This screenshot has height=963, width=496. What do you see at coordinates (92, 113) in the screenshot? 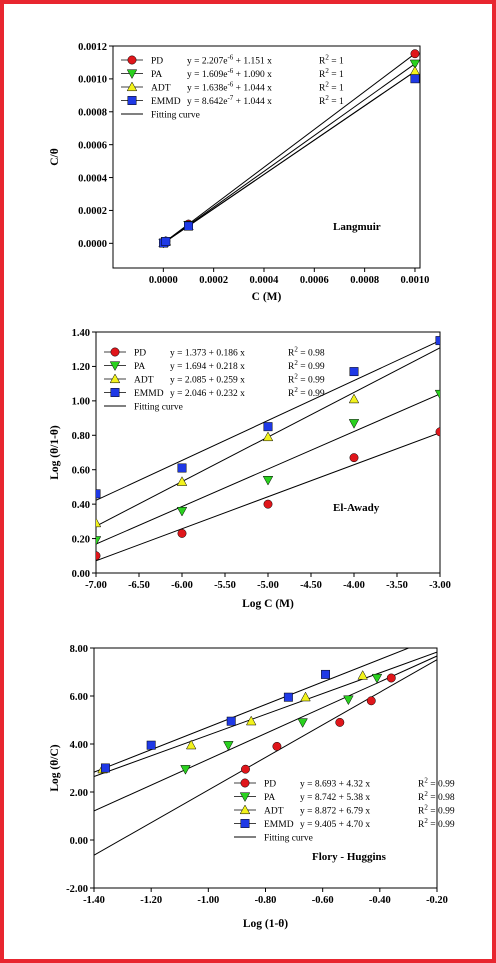
I see `y-tick-label: 0.0008` at bounding box center [92, 113].